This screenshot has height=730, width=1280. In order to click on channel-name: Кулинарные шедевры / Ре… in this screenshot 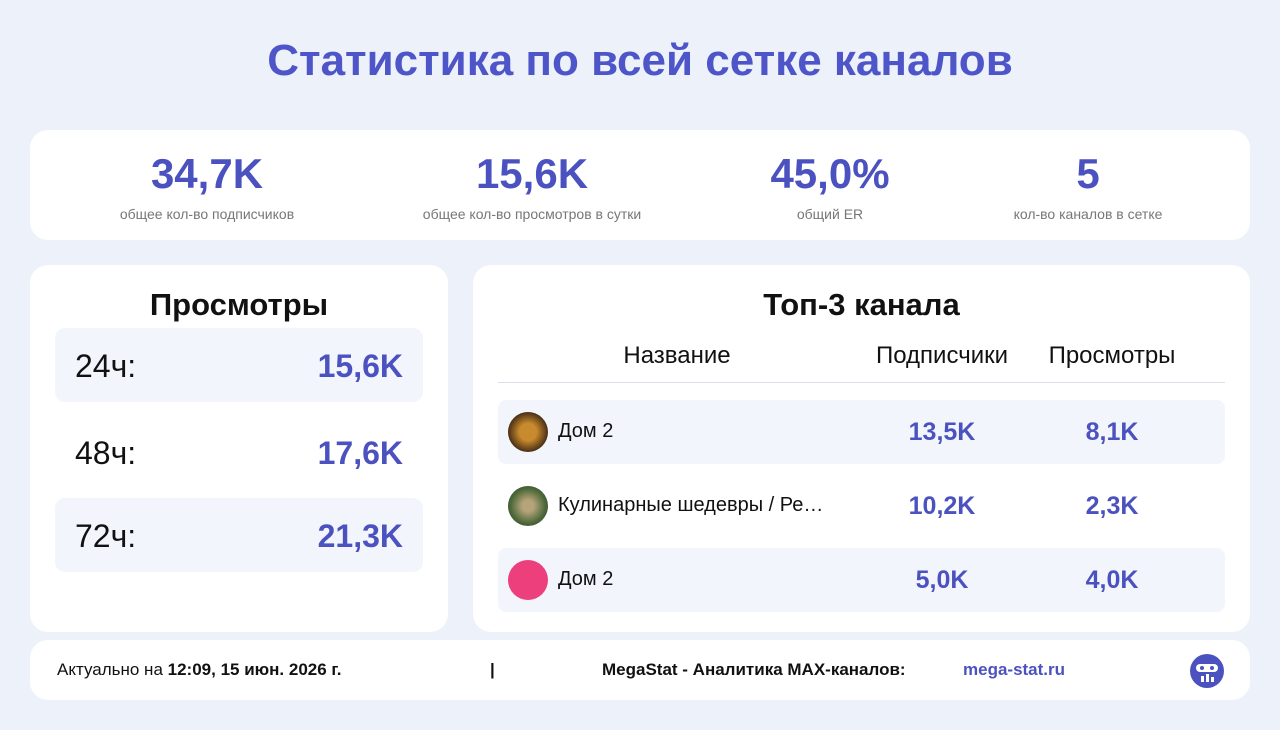, I will do `click(691, 505)`.